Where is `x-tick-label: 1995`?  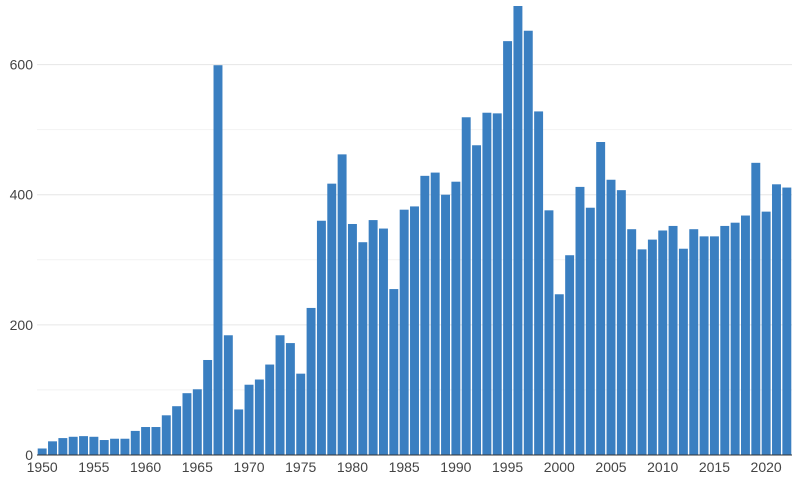 x-tick-label: 1995 is located at coordinates (507, 467).